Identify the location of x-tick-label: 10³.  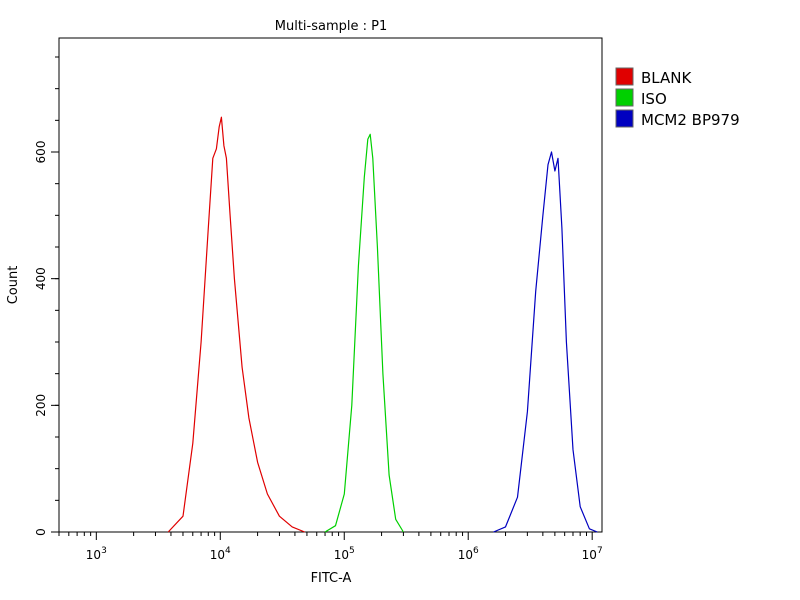
(96, 554).